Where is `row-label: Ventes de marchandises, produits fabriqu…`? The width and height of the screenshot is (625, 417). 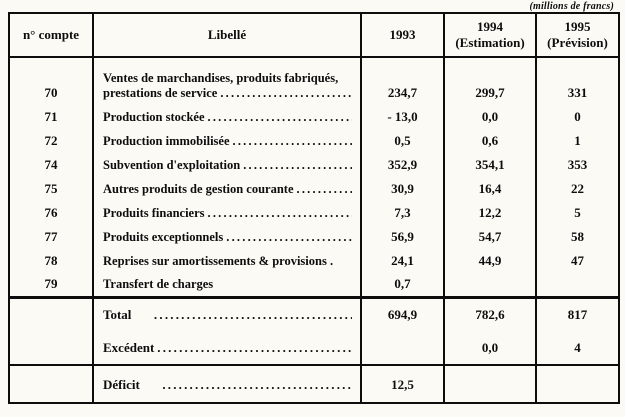 row-label: Ventes de marchandises, produits fabriqu… is located at coordinates (226, 81).